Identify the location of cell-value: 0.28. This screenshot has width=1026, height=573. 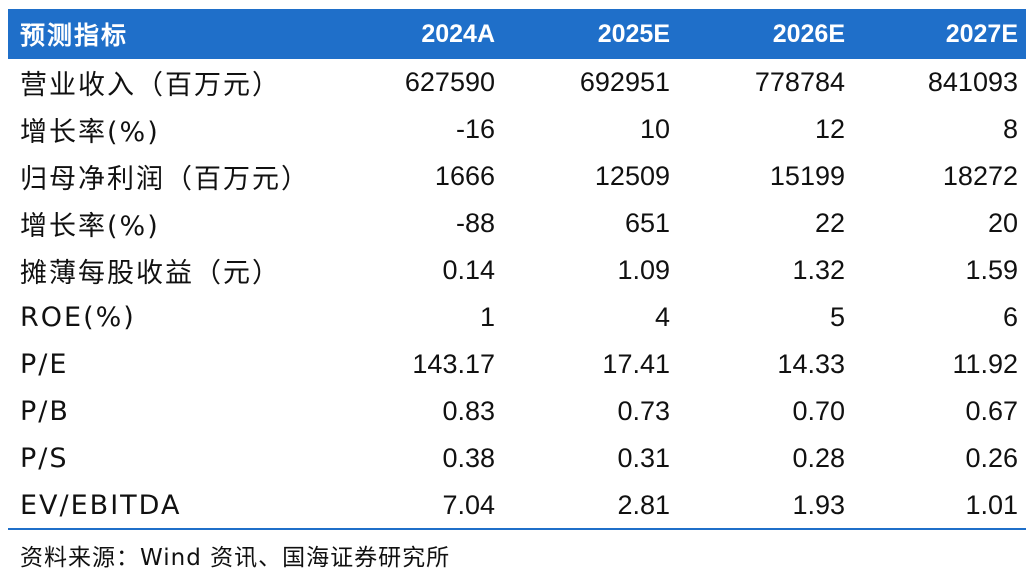
(818, 458).